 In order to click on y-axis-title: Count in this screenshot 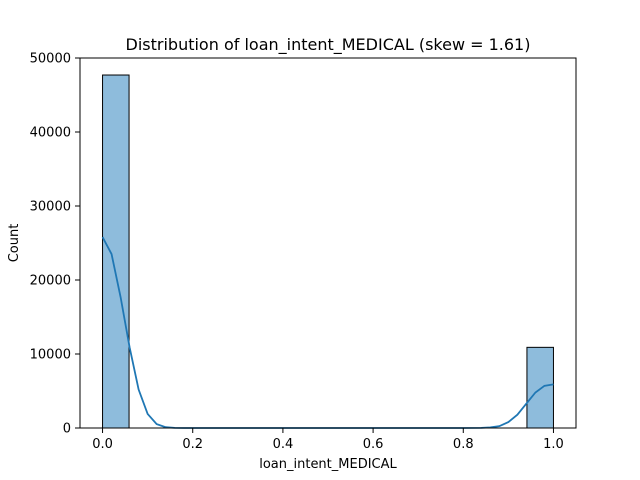, I will do `click(14, 243)`.